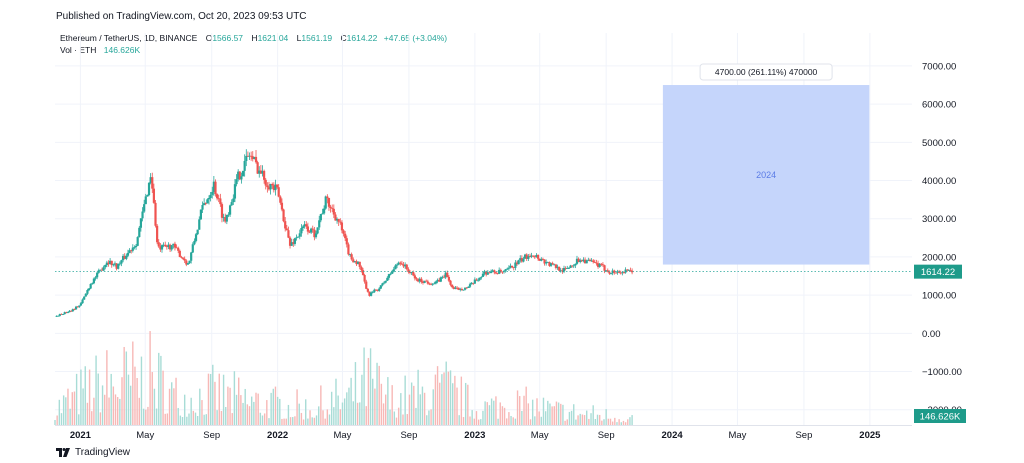  I want to click on tradingview-logo-icon, so click(63, 452).